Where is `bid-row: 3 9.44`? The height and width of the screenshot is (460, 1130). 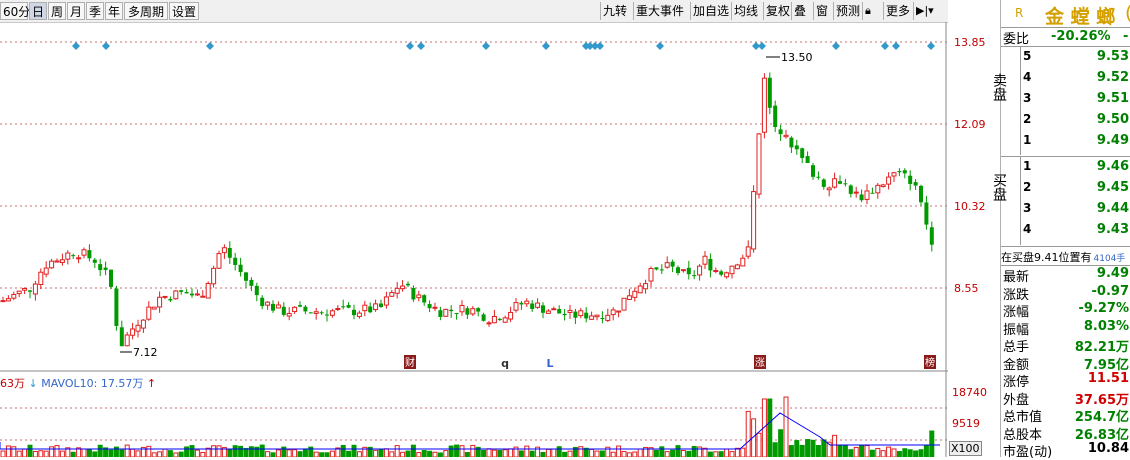
bid-row: 3 9.44 is located at coordinates (1075, 209).